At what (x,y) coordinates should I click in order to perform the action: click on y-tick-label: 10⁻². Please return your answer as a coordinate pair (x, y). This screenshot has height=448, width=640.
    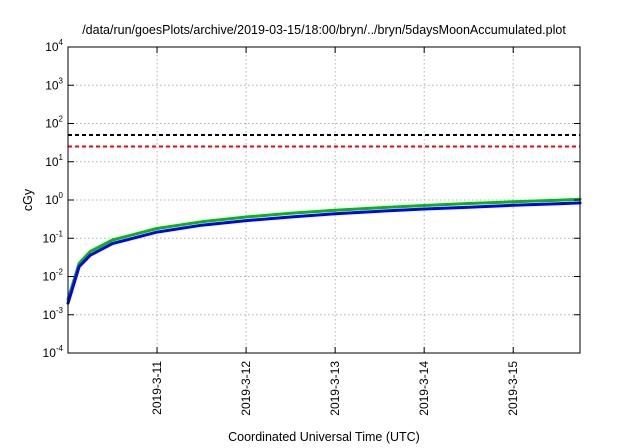
    Looking at the image, I should click on (53, 276).